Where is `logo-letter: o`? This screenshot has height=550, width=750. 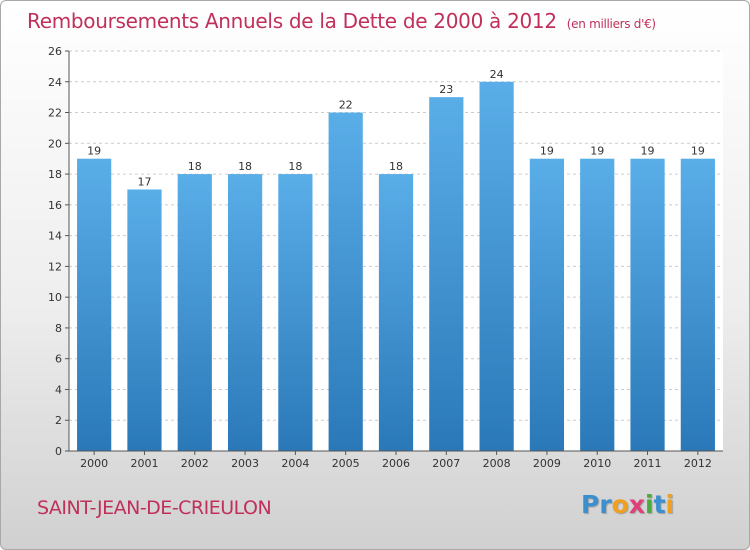 logo-letter: o is located at coordinates (620, 504).